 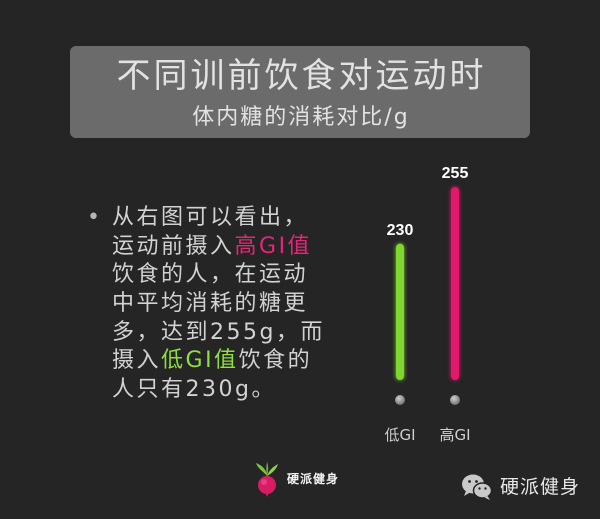 I want to click on summary-segment: 从右图可以看出，, so click(x=210, y=217).